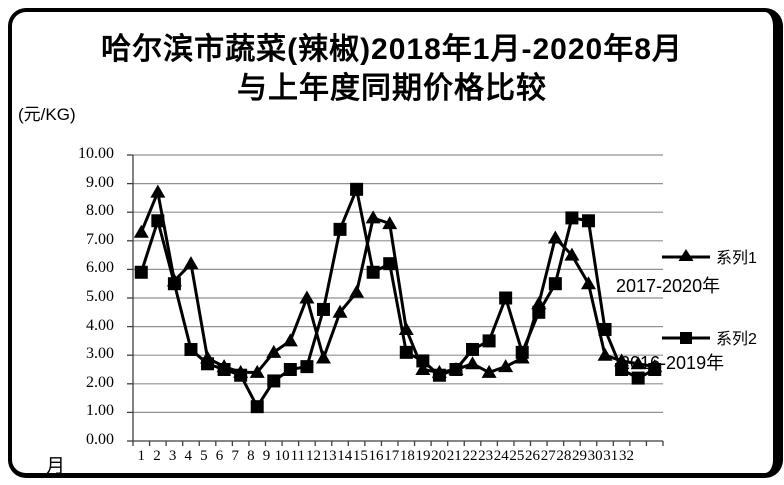 This screenshot has height=485, width=784. I want to click on x-axis-tick-label: 1, so click(141, 456).